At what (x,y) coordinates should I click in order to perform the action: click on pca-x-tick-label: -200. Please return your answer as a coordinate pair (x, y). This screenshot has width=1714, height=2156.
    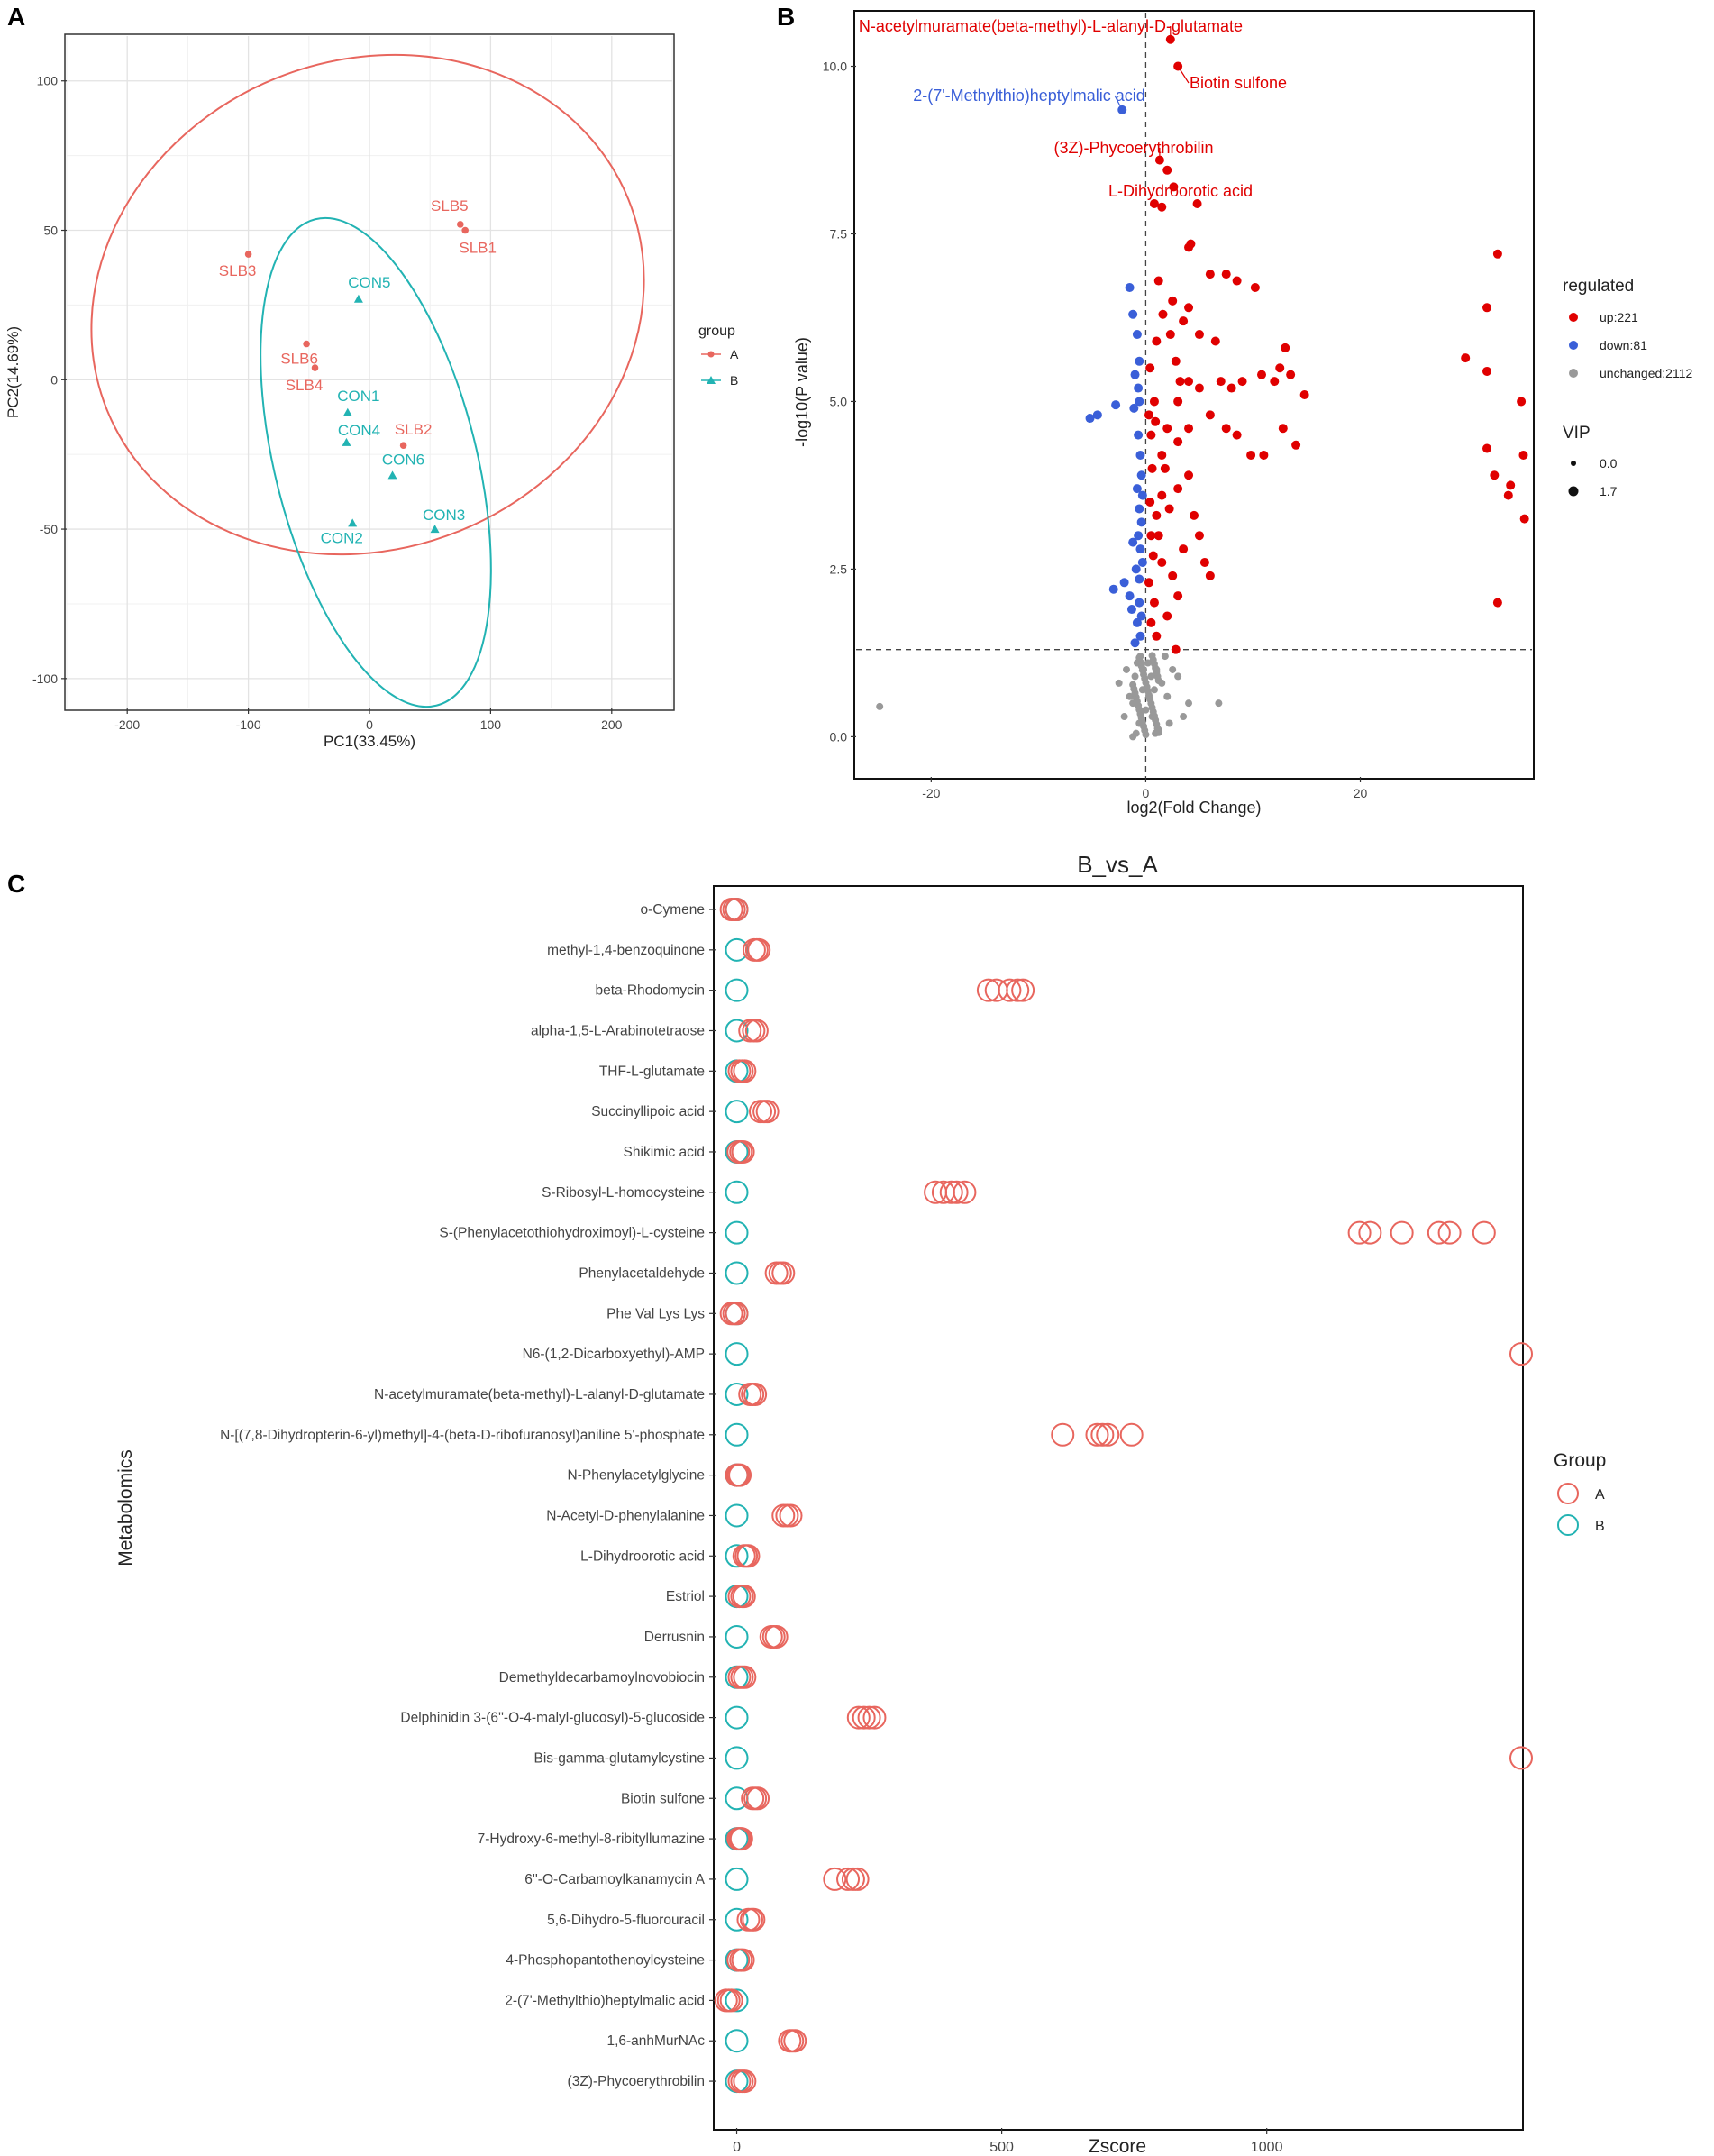
    Looking at the image, I should click on (127, 724).